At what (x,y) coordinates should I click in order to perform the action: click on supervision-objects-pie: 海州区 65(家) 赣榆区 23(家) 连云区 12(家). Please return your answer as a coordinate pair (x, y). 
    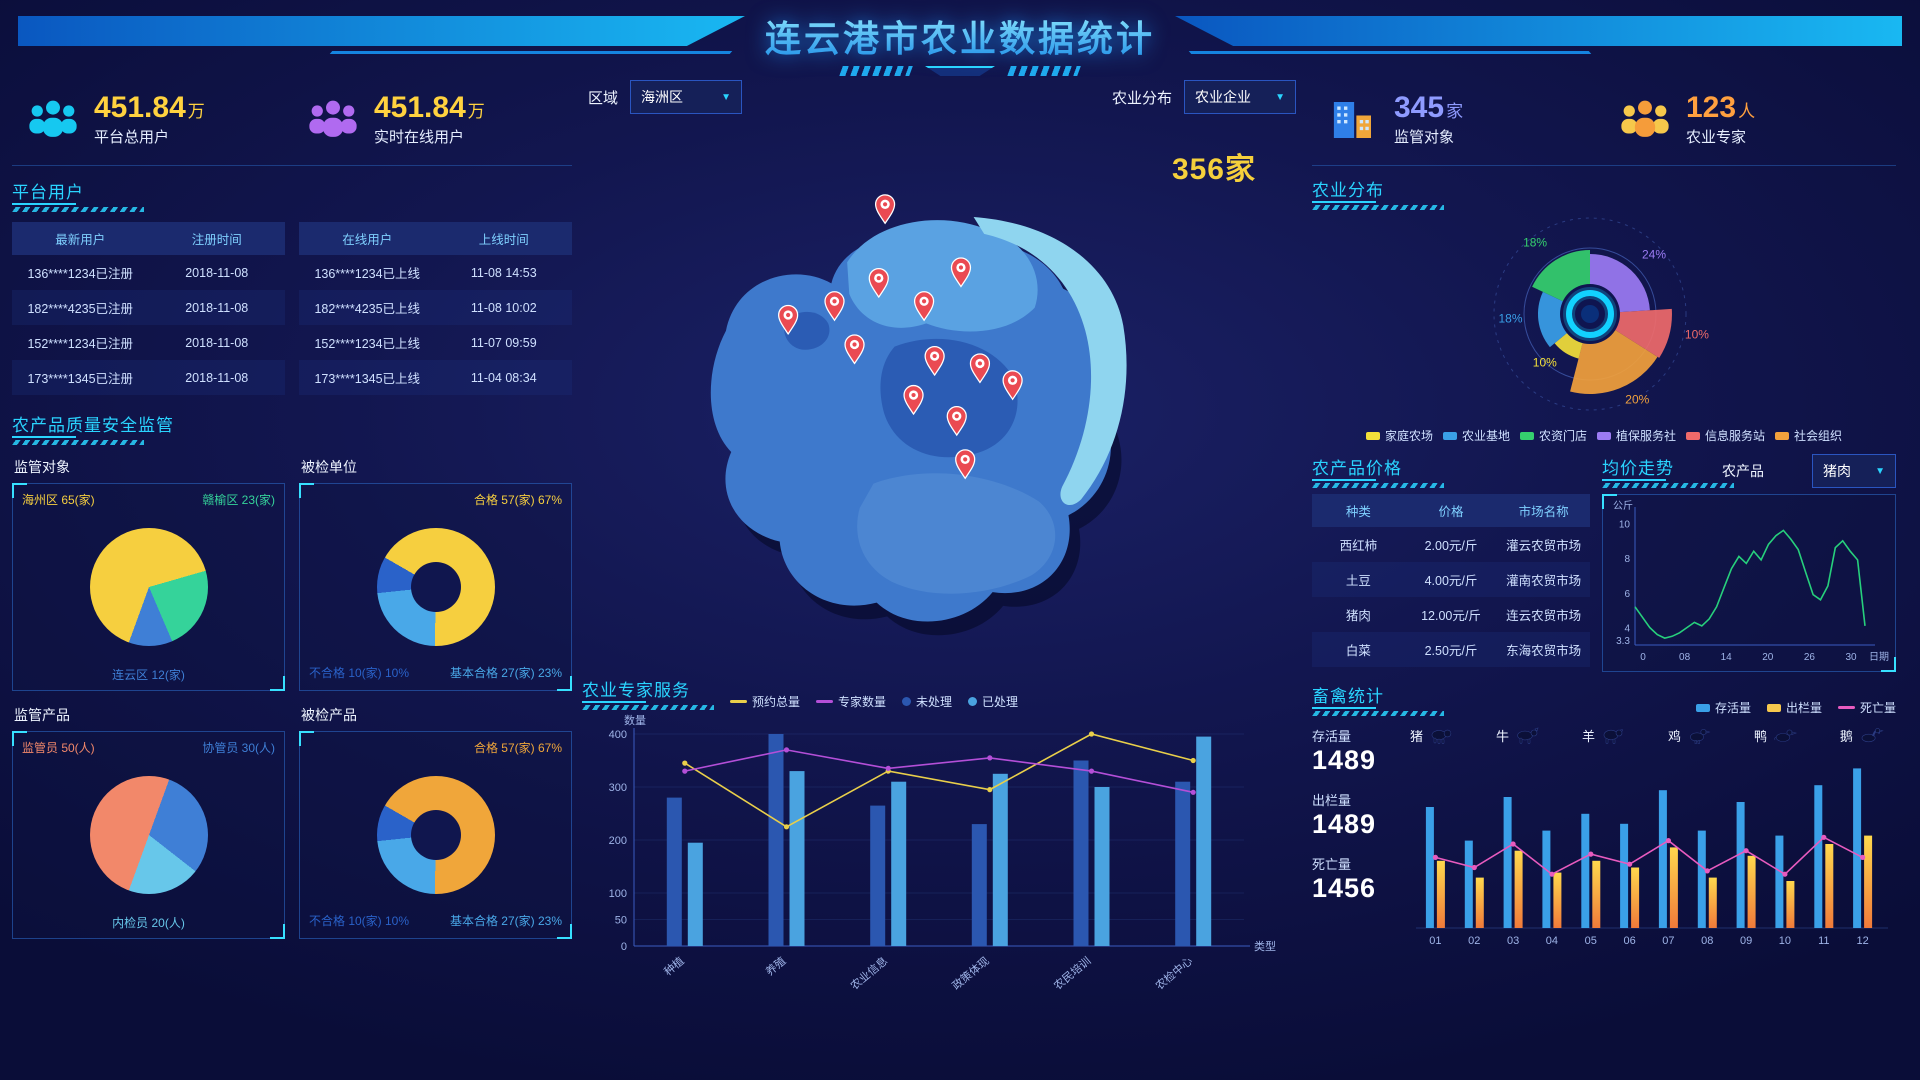
    Looking at the image, I should click on (148, 587).